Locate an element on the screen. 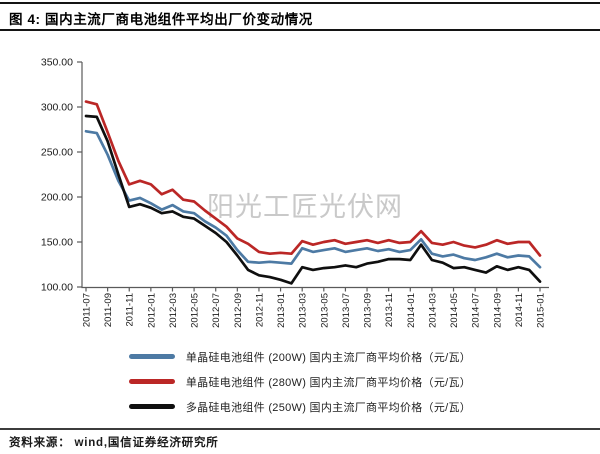 The image size is (600, 454). x-tick-label: 2013-05 is located at coordinates (324, 310).